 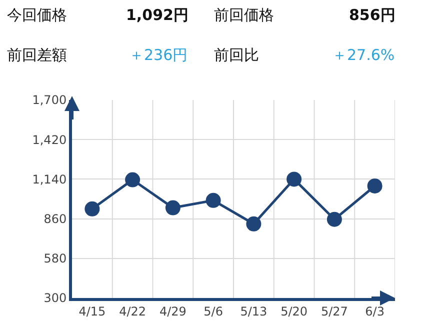 What do you see at coordinates (372, 15) in the screenshot?
I see `text: 856円` at bounding box center [372, 15].